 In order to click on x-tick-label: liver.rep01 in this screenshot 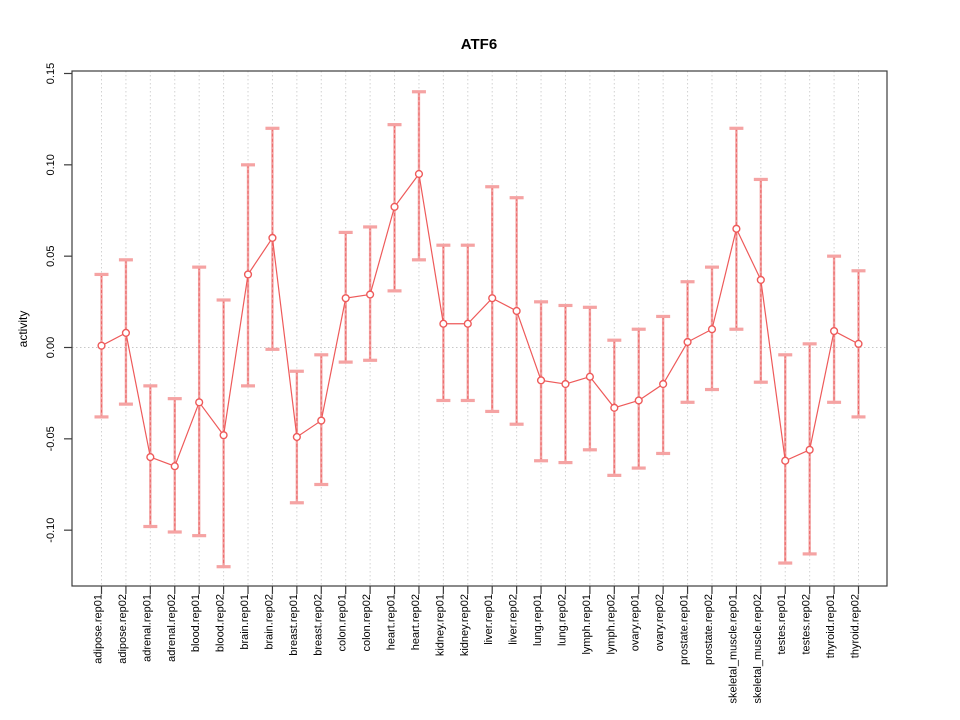, I will do `click(489, 619)`.